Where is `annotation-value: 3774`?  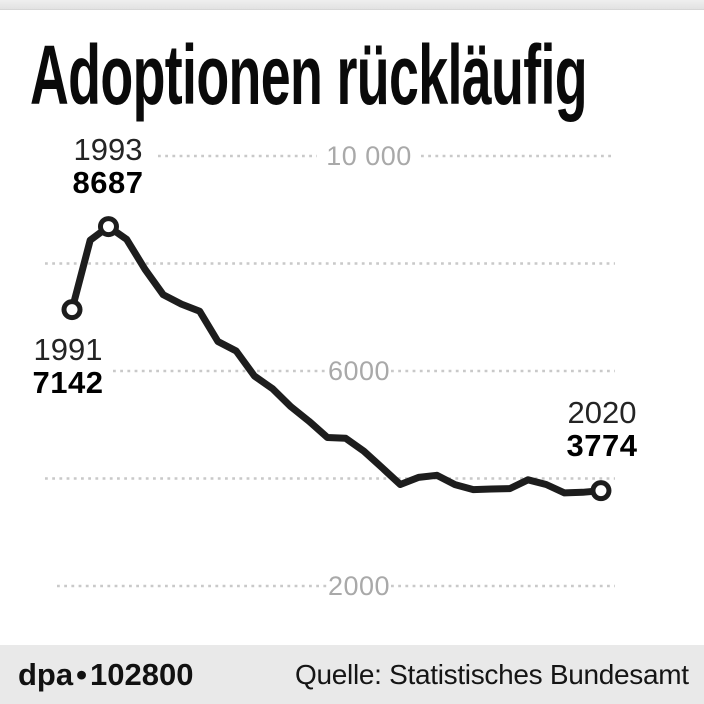
annotation-value: 3774 is located at coordinates (602, 445).